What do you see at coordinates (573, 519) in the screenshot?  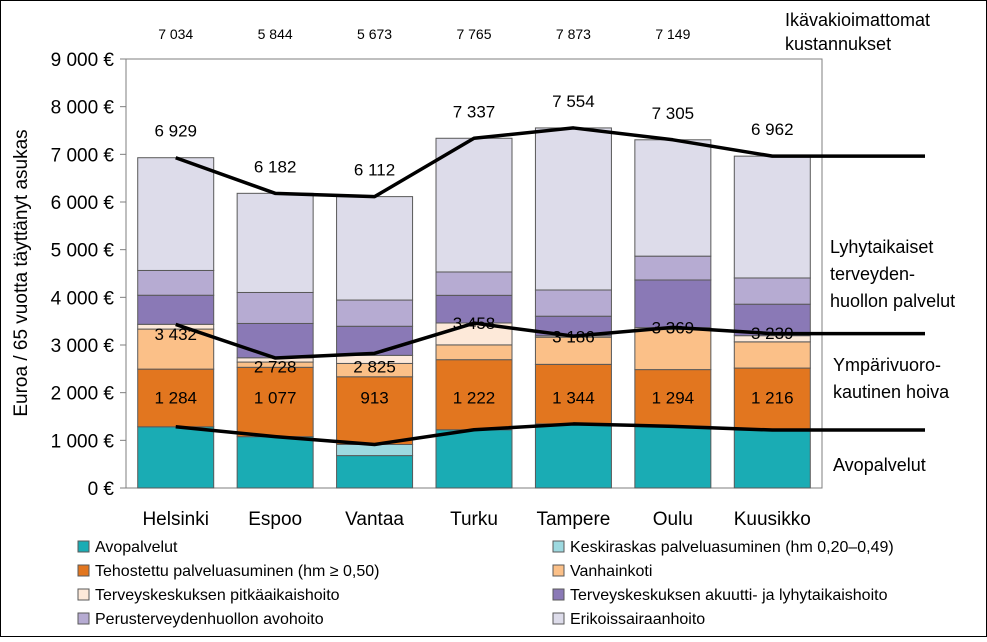 I see `x-category-label: Tampere` at bounding box center [573, 519].